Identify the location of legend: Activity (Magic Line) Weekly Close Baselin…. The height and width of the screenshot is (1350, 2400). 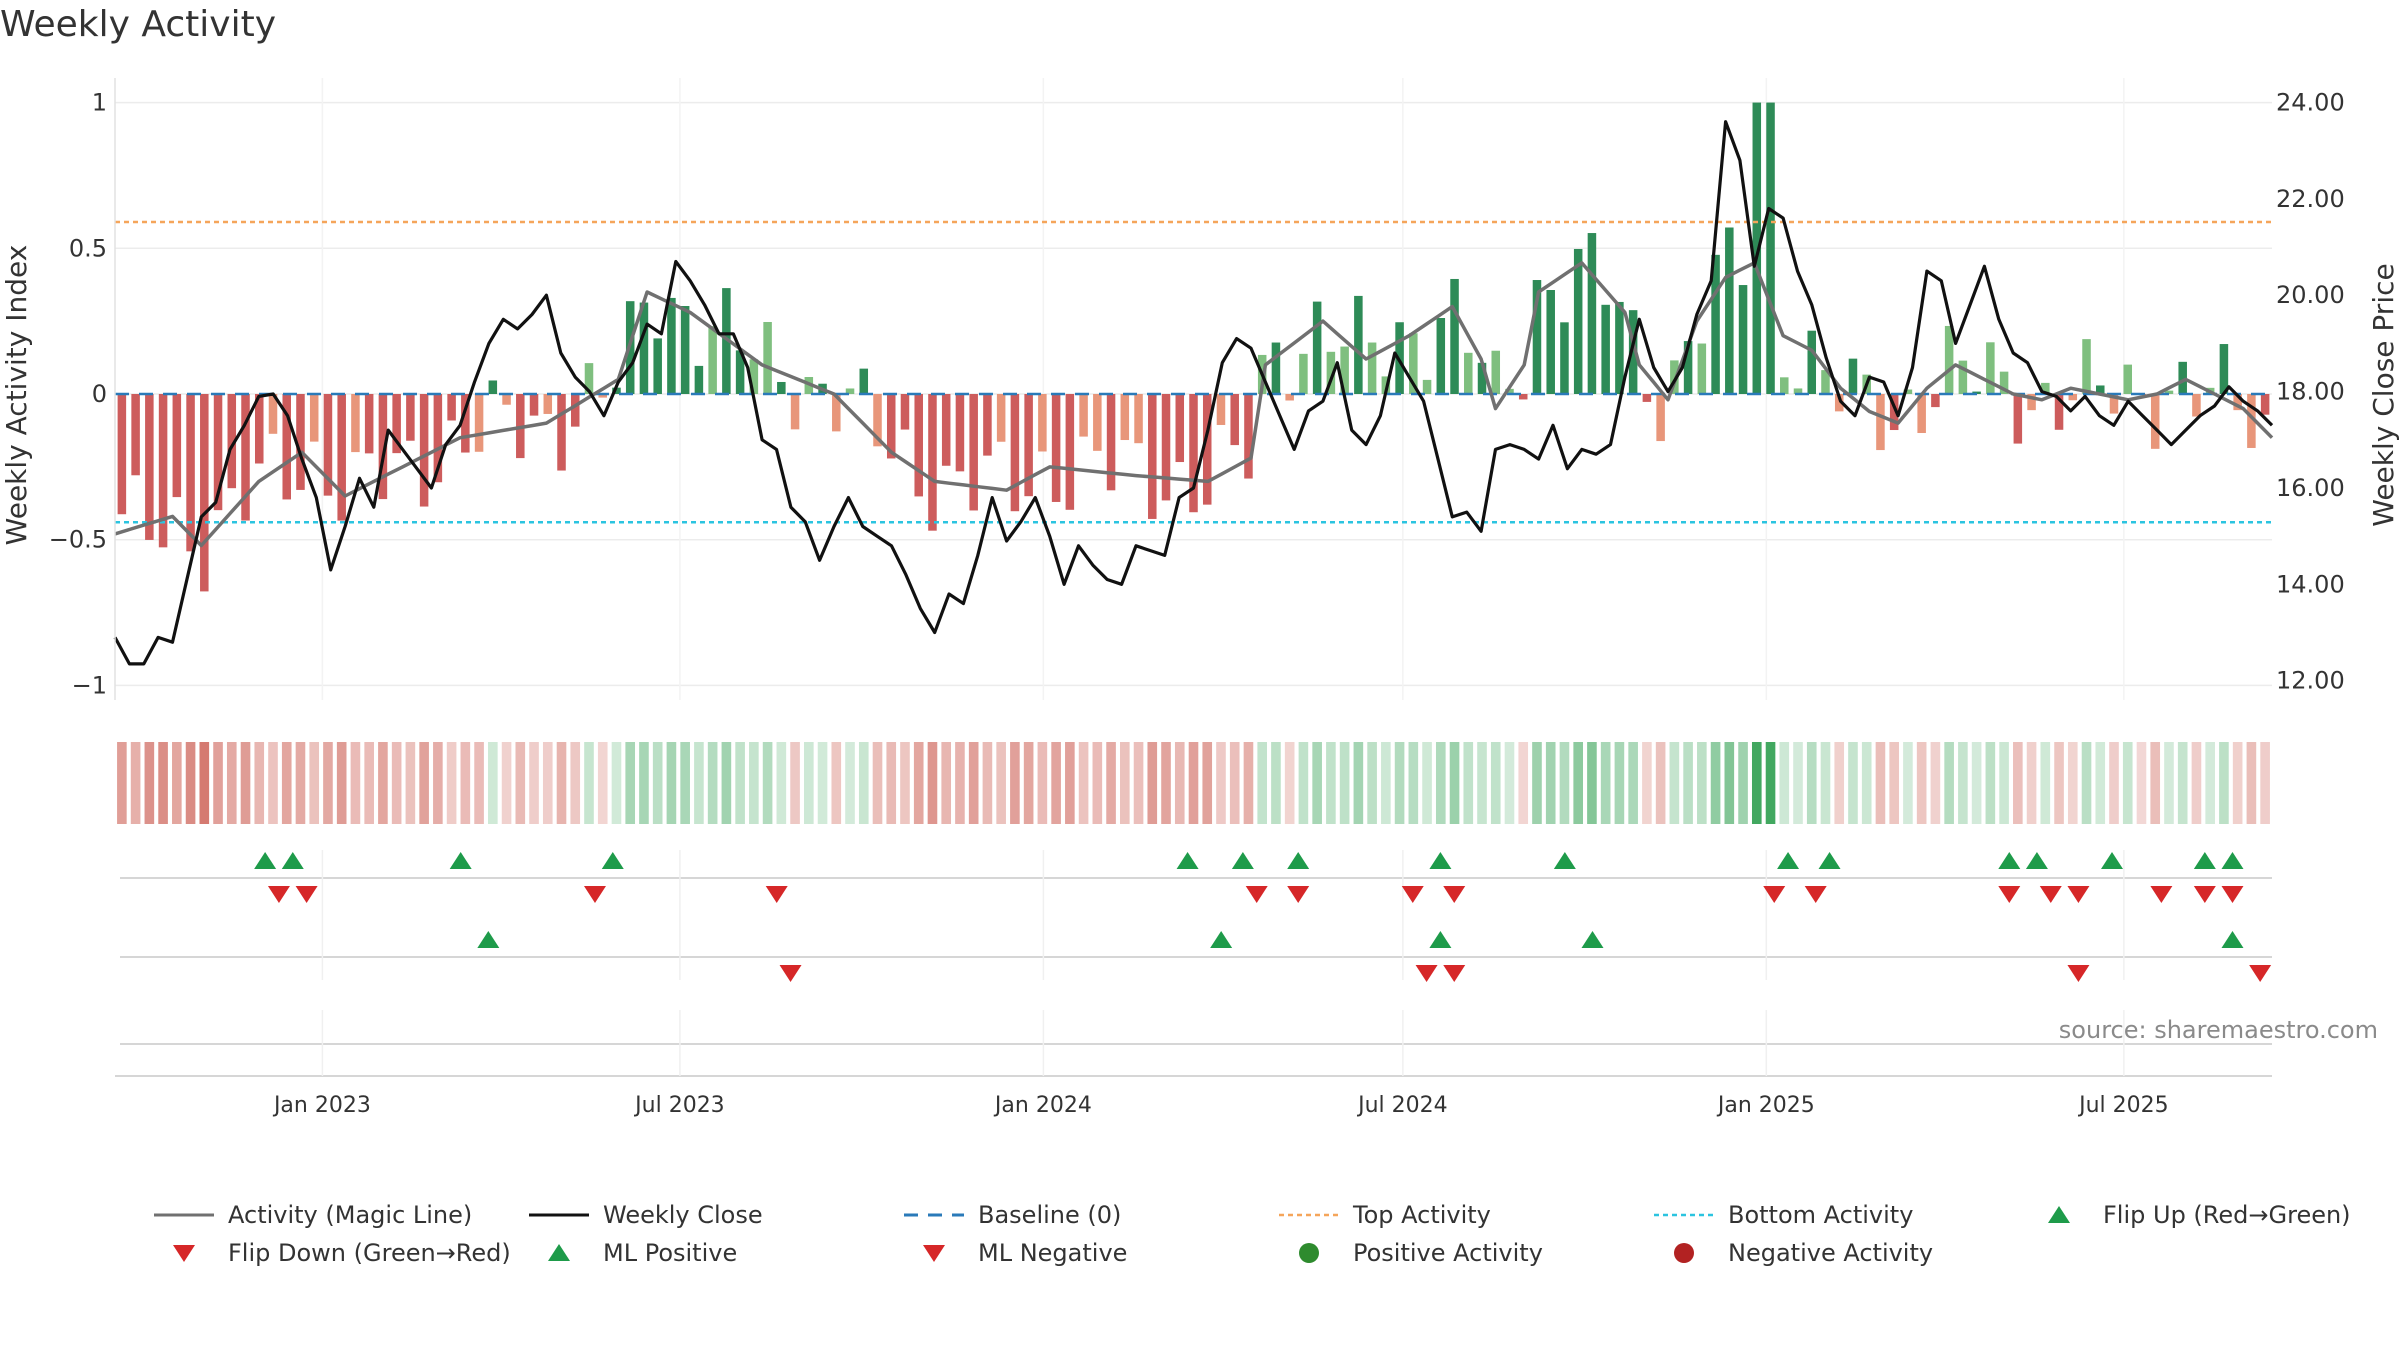
(1277, 1245).